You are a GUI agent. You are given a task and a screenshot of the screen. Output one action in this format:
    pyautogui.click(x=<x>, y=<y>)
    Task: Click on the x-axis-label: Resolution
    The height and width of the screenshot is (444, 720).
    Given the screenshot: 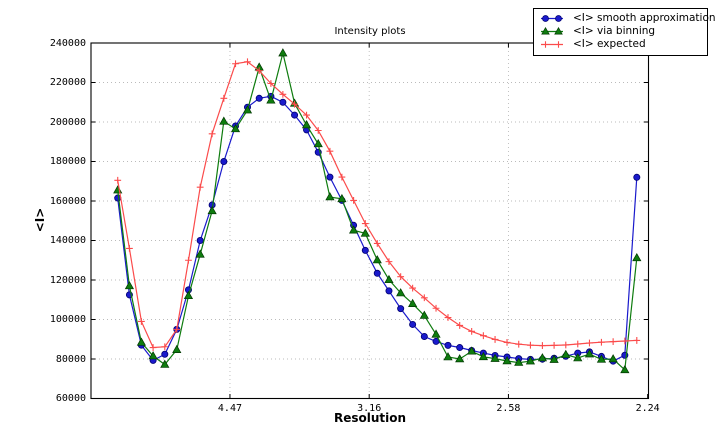 What is the action you would take?
    pyautogui.click(x=370, y=418)
    